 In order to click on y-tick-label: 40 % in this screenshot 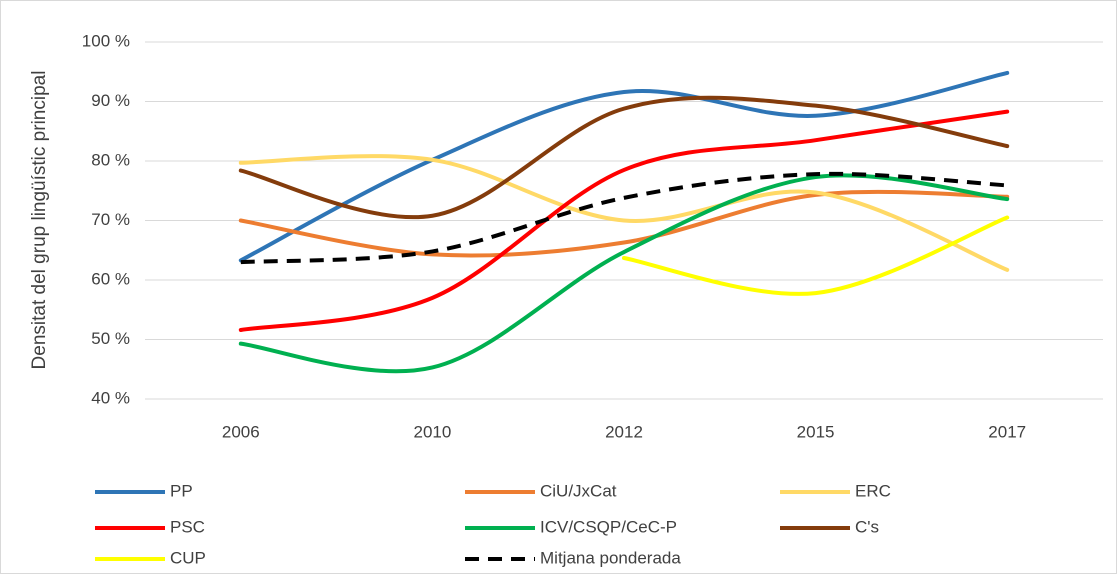, I will do `click(110, 397)`.